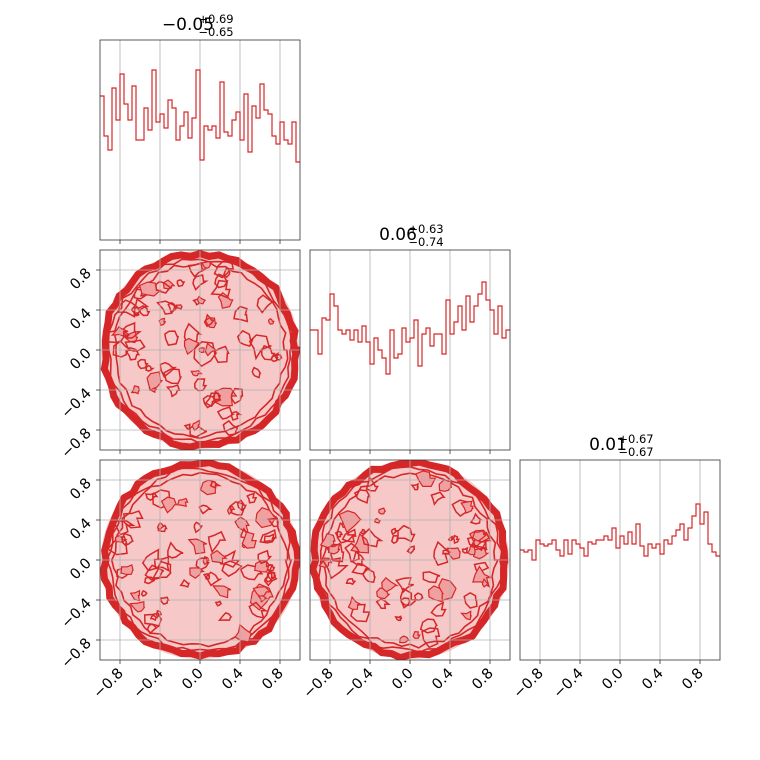 This screenshot has height=760, width=760. I want to click on y-tick-label: −0.4, so click(77, 404).